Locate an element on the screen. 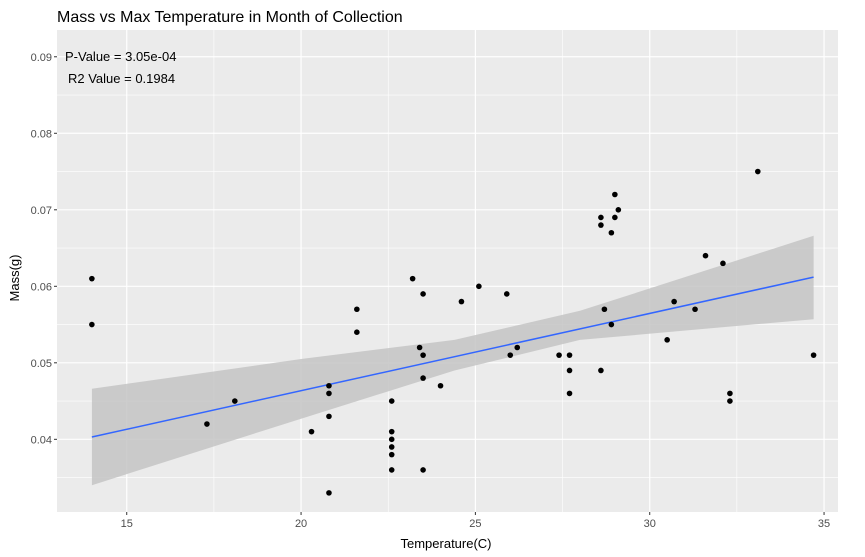  y-tick-label: 0.07 is located at coordinates (41, 211).